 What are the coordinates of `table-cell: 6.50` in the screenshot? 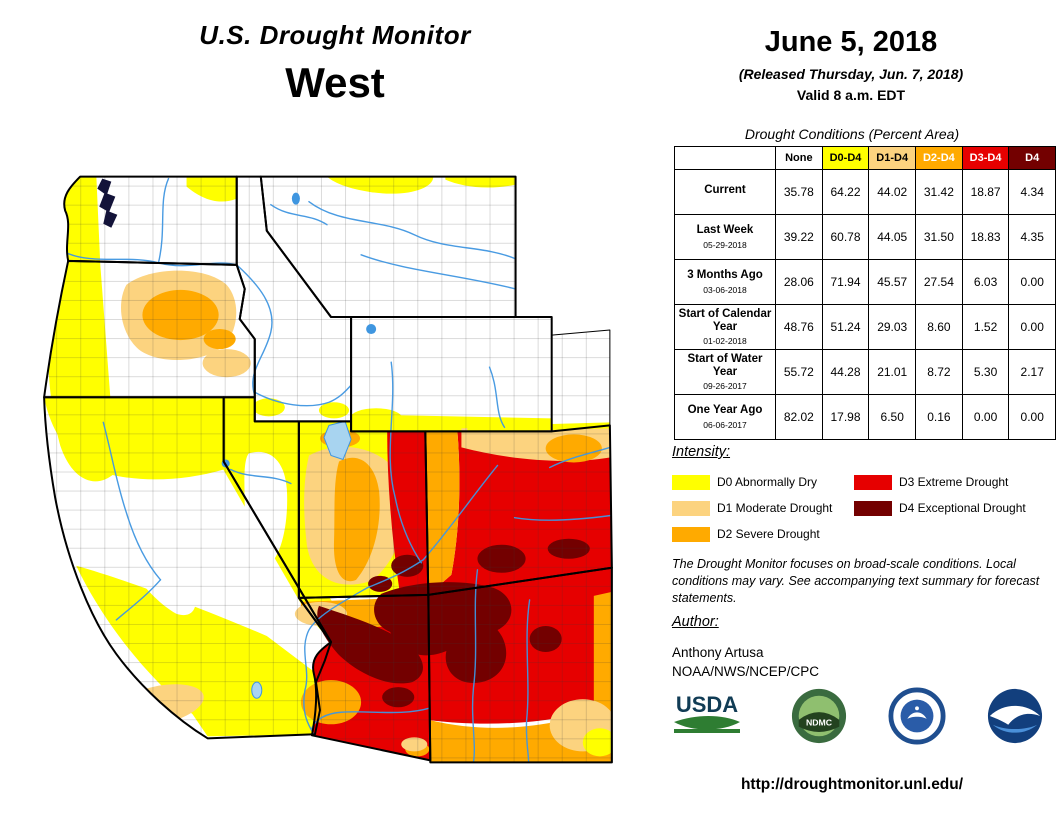 It's located at (892, 417).